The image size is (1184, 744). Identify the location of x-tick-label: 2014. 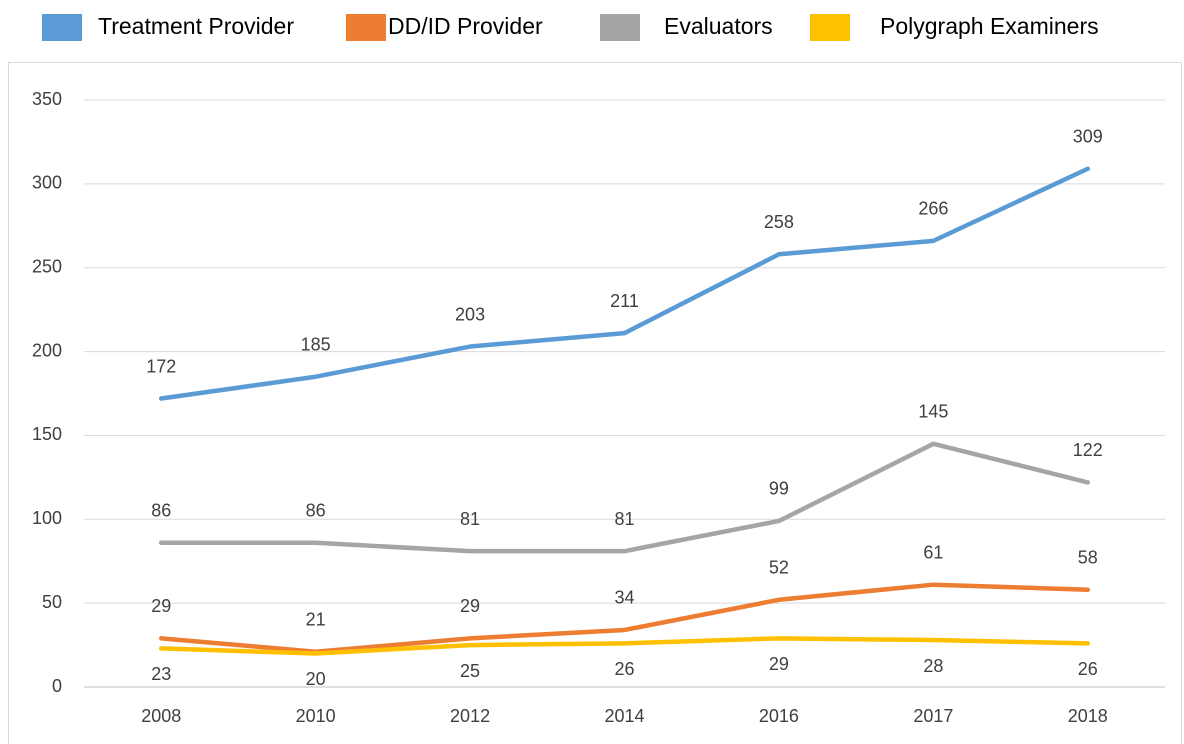
(624, 716).